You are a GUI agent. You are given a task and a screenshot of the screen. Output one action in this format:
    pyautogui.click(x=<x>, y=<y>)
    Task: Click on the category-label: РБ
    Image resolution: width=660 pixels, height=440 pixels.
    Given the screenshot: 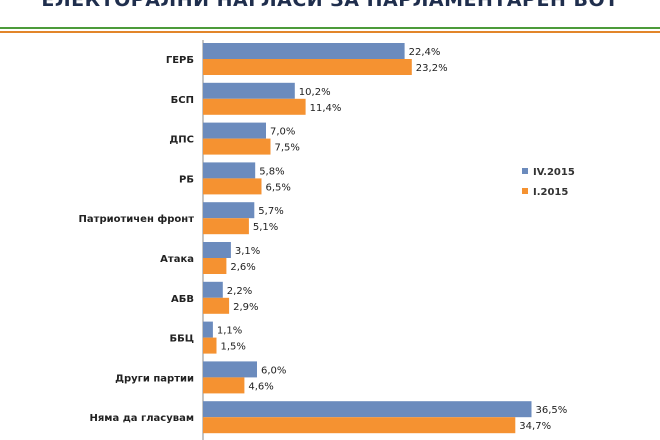 What is the action you would take?
    pyautogui.click(x=186, y=179)
    